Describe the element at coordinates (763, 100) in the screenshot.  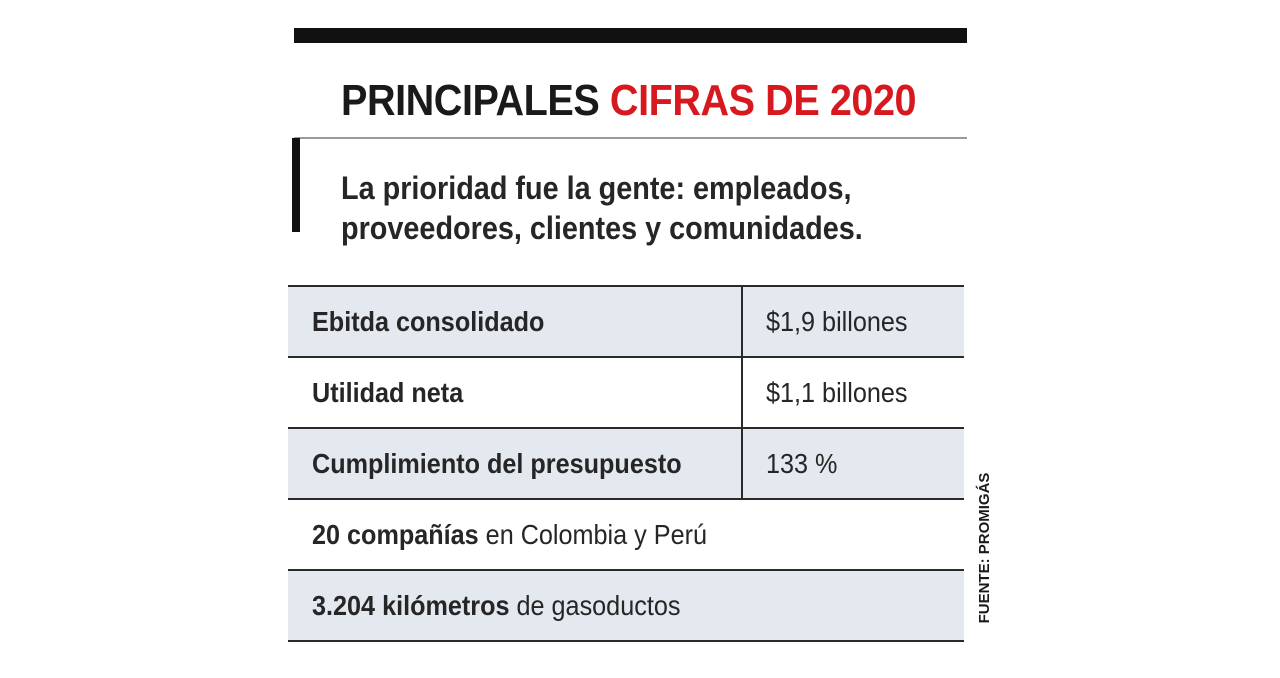
I see `title-accent: CIFRAS DE 2020` at that location.